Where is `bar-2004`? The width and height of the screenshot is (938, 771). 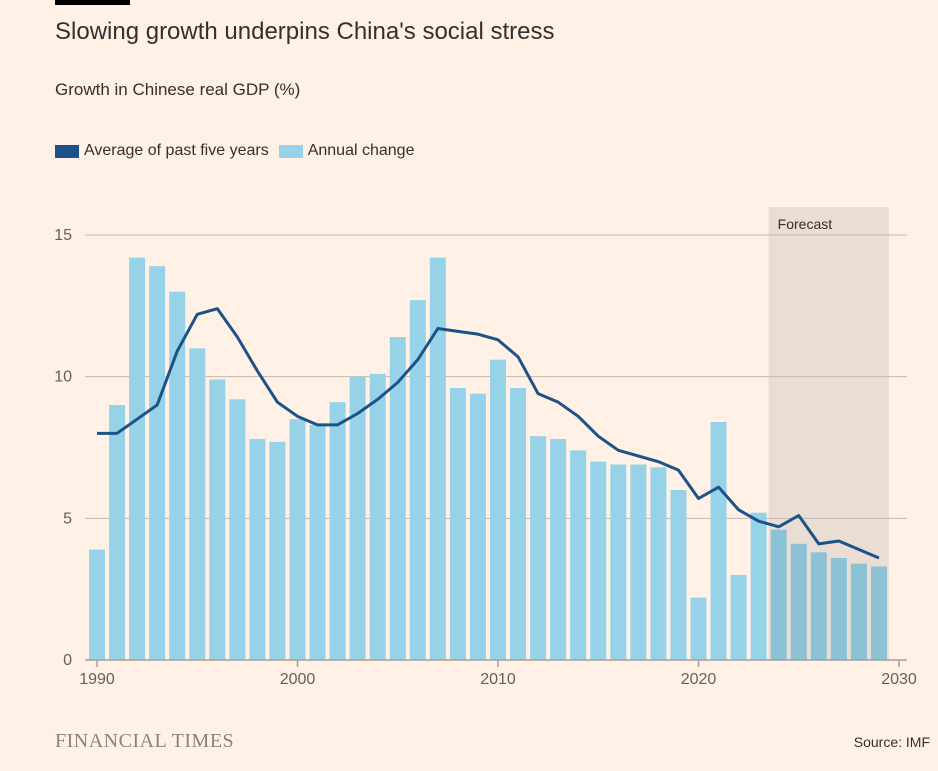 bar-2004 is located at coordinates (377, 516).